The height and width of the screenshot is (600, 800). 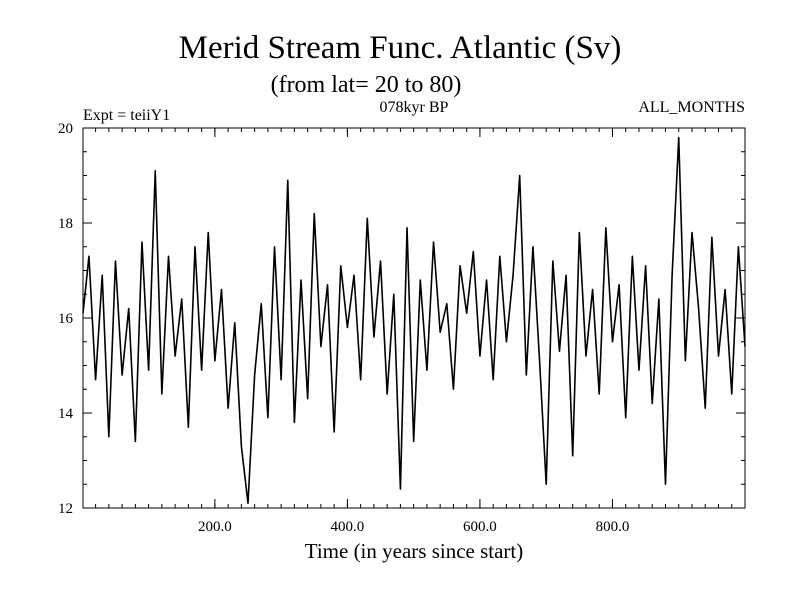 I want to click on y-tick-label: 18, so click(x=65, y=224).